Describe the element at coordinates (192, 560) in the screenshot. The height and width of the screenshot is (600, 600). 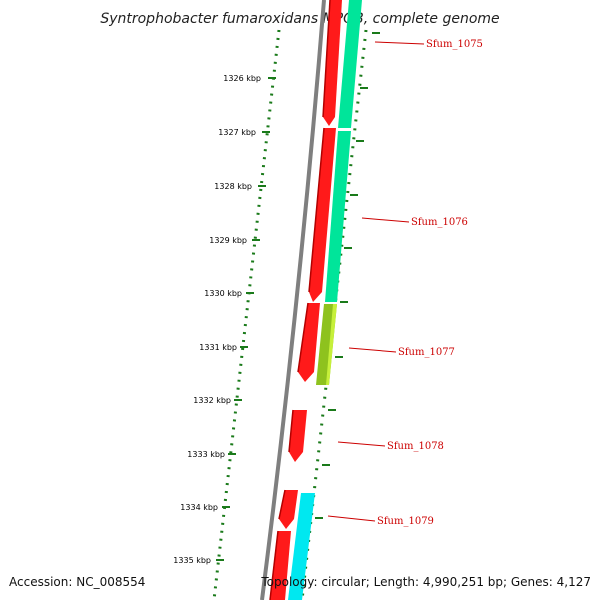
I see `tick-label: 1335 kbp` at that location.